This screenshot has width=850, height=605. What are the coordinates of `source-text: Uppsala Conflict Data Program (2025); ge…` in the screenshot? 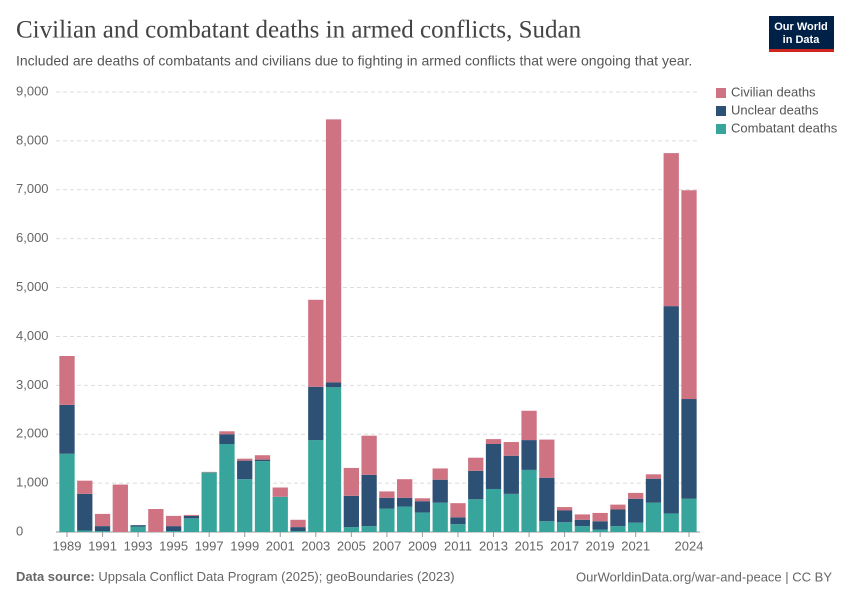 It's located at (276, 576).